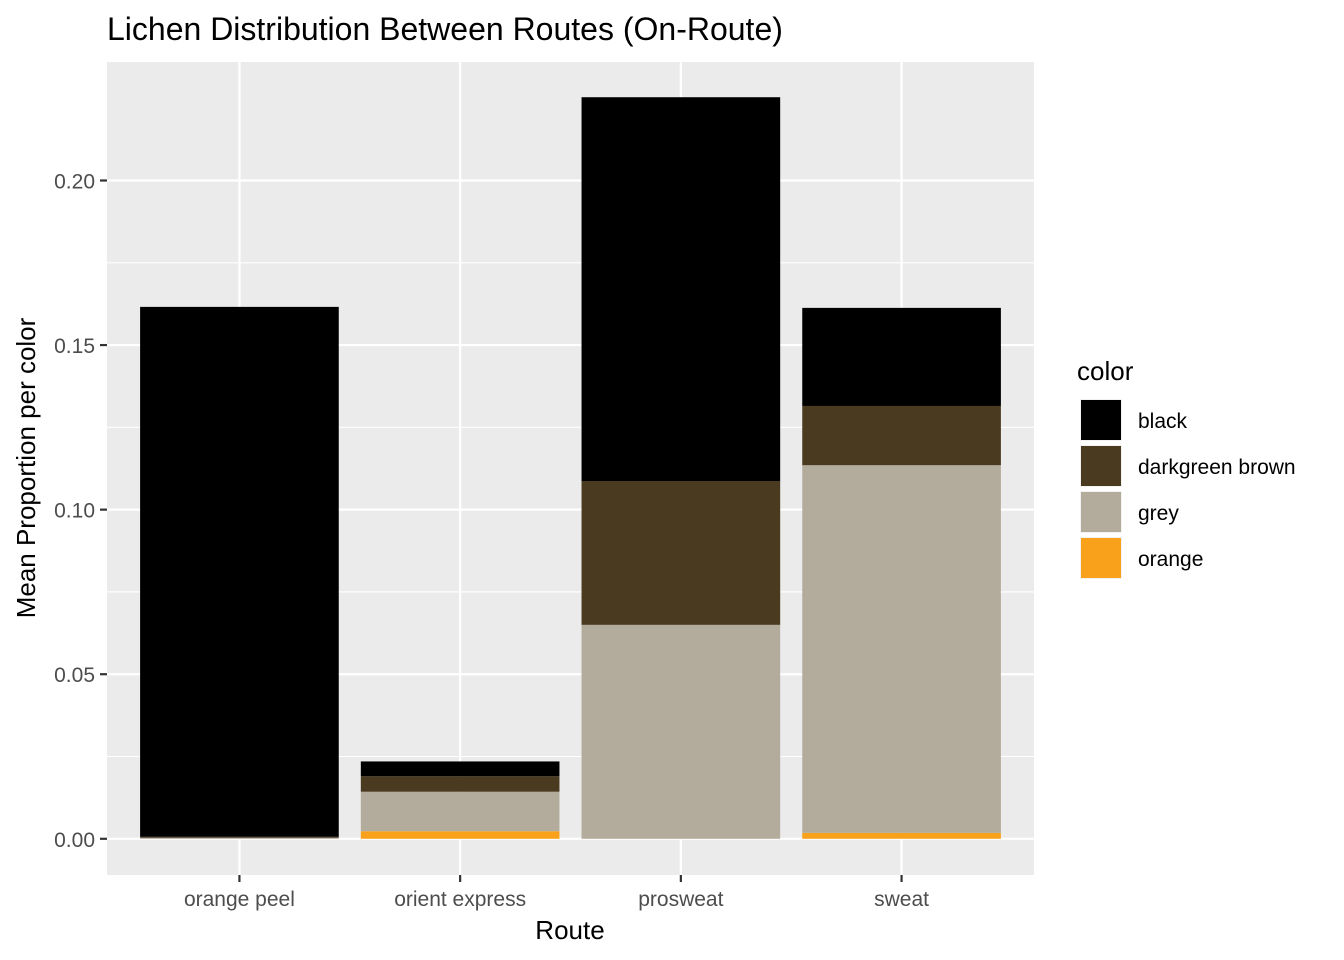 The height and width of the screenshot is (960, 1344). What do you see at coordinates (460, 899) in the screenshot?
I see `x-tick-label: orient express` at bounding box center [460, 899].